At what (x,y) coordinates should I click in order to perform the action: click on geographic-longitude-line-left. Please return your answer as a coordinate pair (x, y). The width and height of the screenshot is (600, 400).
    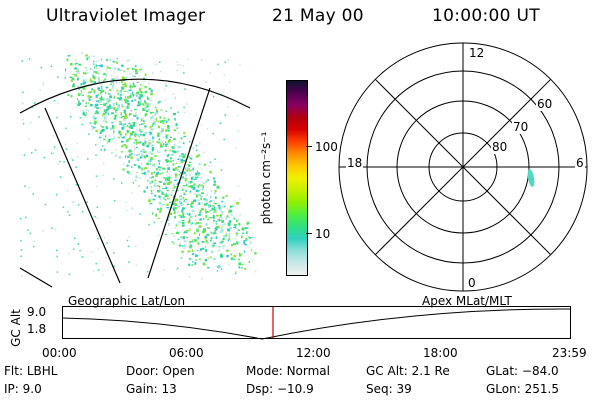
    Looking at the image, I should click on (82, 195).